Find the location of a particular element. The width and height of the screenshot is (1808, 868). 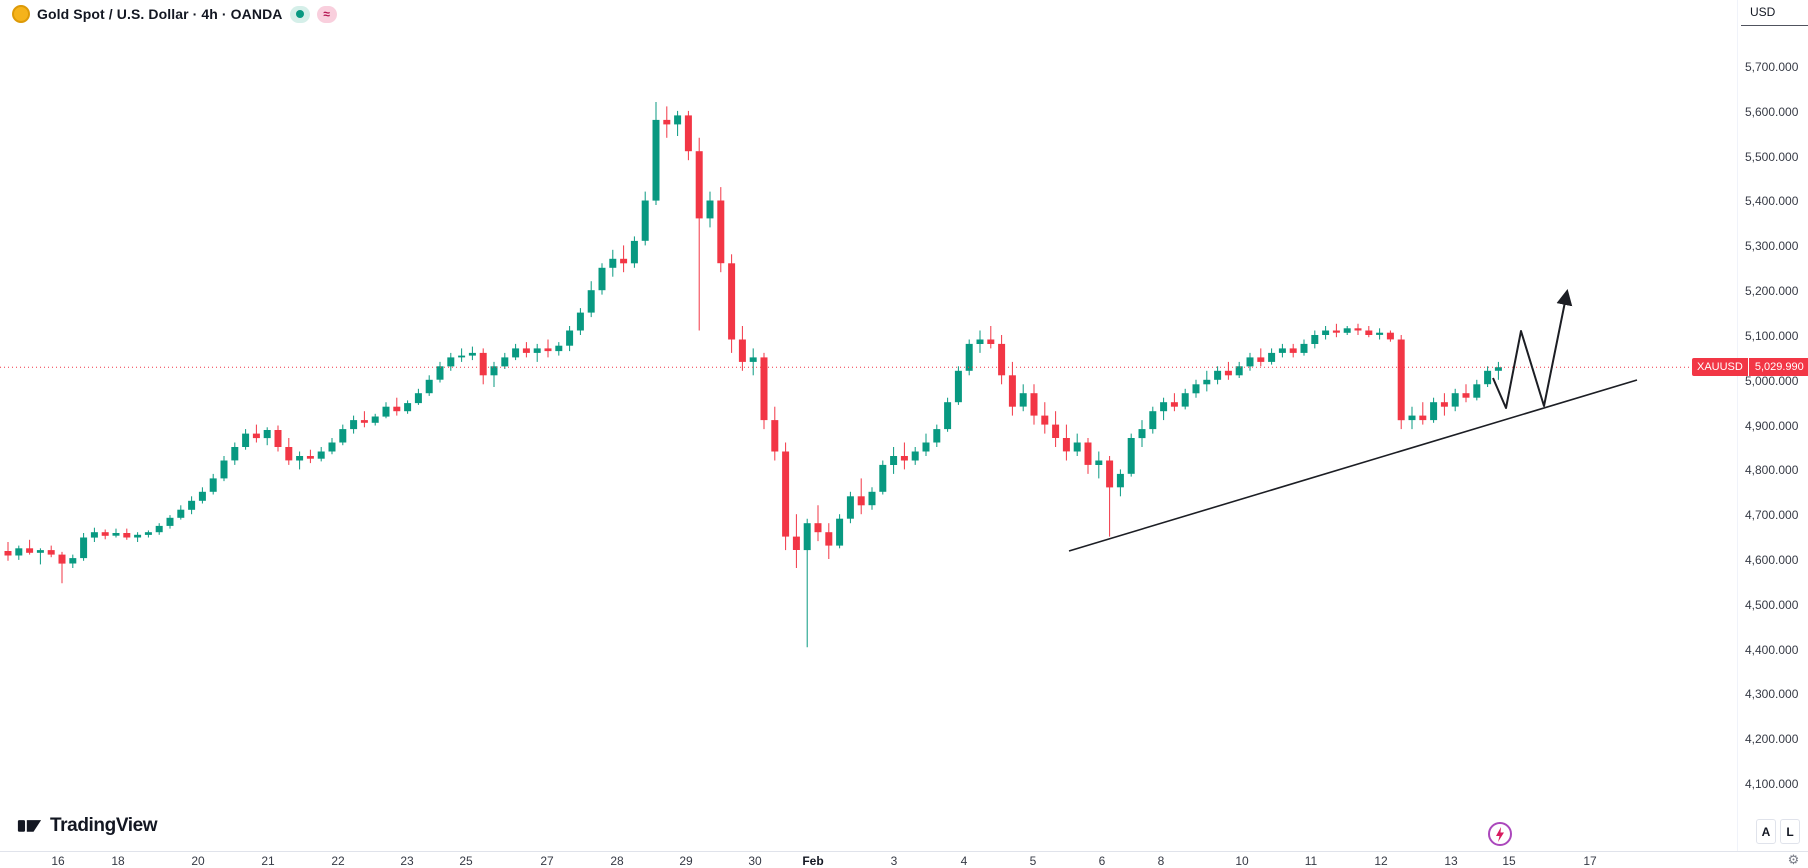

time-tick-label: 25 is located at coordinates (466, 861).